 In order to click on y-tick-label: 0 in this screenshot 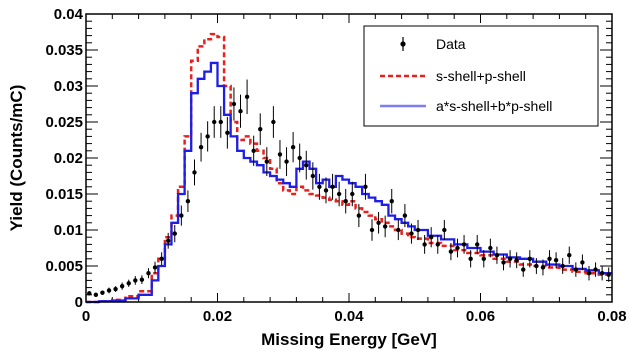, I will do `click(79, 302)`.